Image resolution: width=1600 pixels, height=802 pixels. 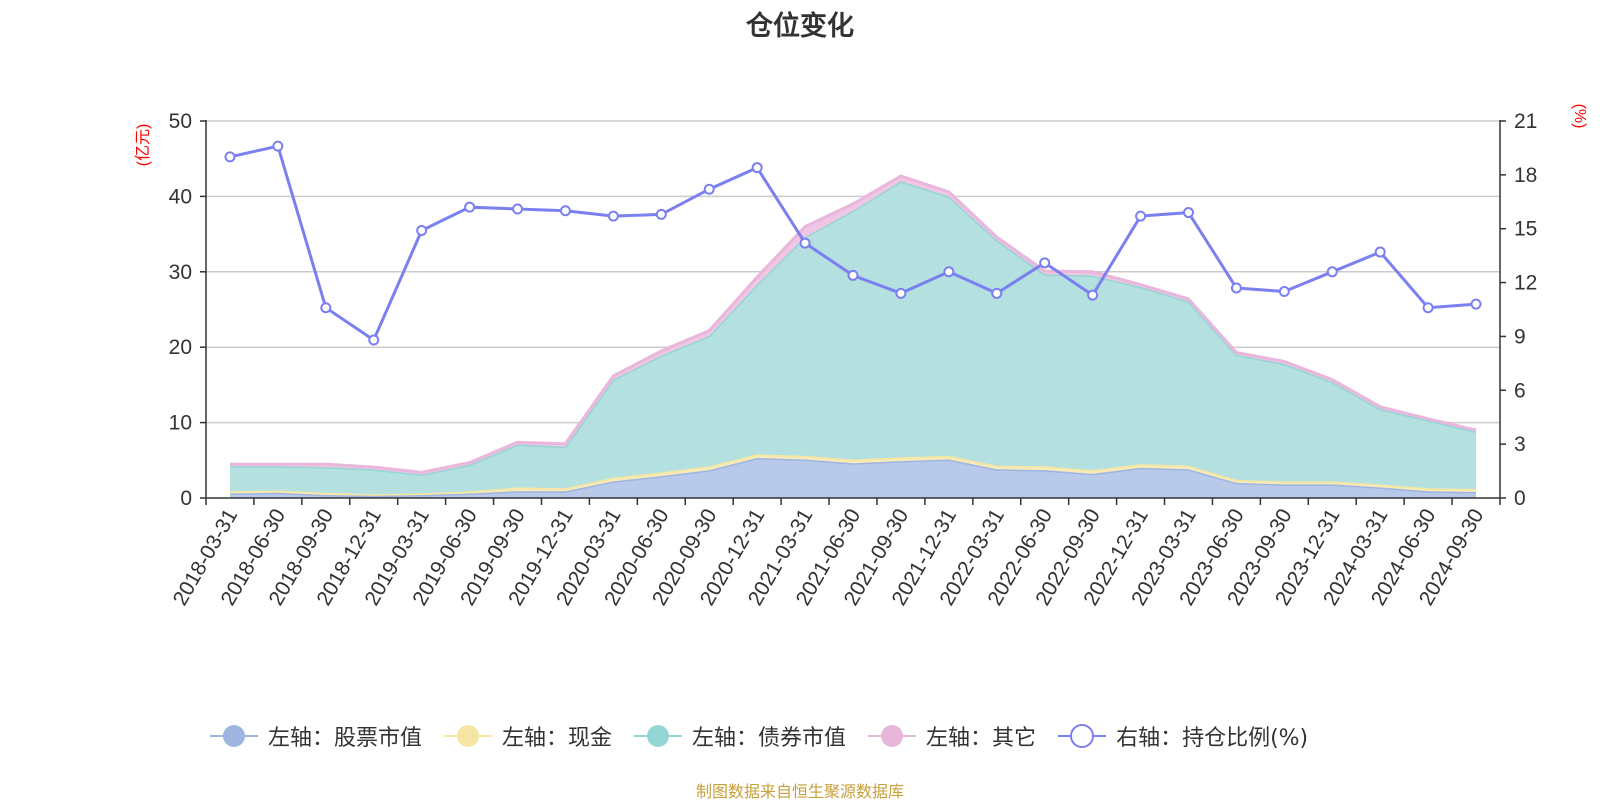 I want to click on legend-item: 左轴：股票市值, so click(x=316, y=736).